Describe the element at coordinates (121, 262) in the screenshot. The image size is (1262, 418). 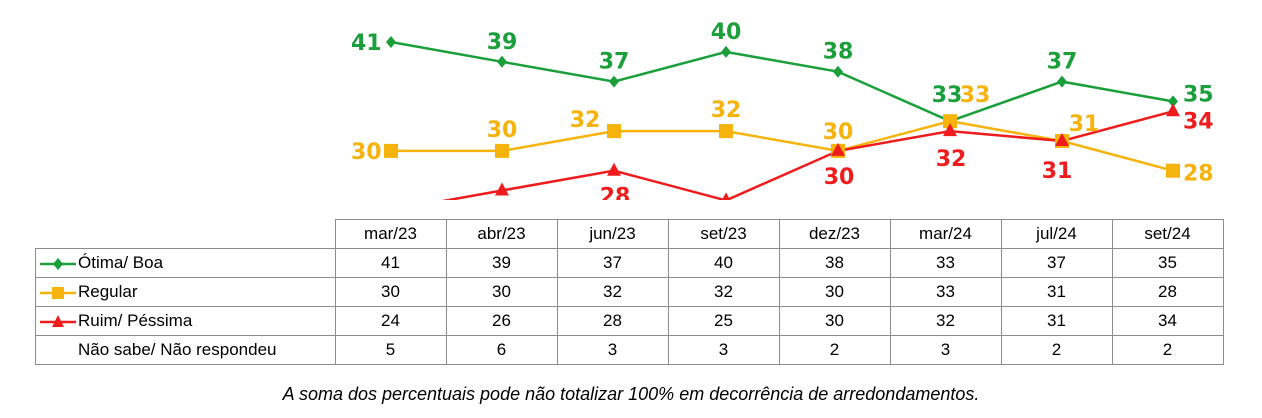
I see `series-name: Ótima/ Boa` at that location.